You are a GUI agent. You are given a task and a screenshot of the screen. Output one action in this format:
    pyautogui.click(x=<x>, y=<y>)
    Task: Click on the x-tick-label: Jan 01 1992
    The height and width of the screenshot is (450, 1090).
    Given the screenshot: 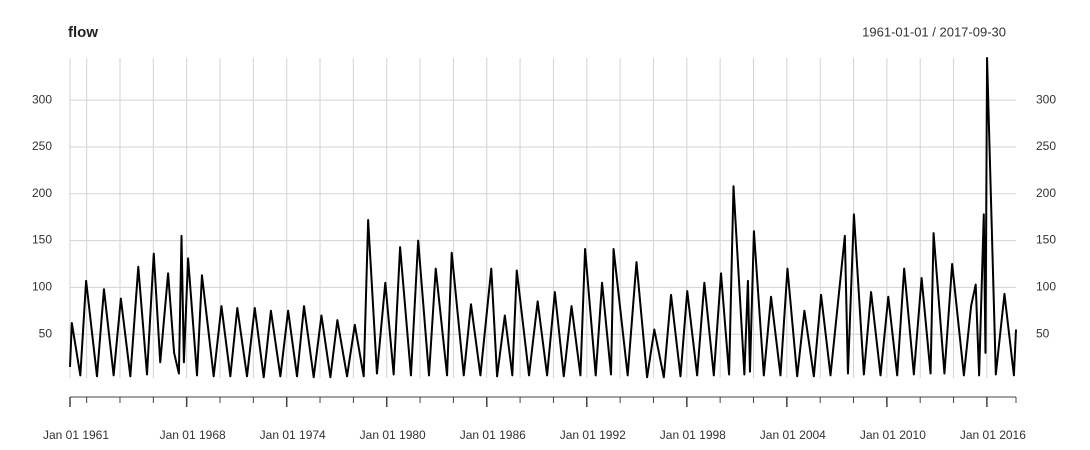 What is the action you would take?
    pyautogui.click(x=593, y=435)
    